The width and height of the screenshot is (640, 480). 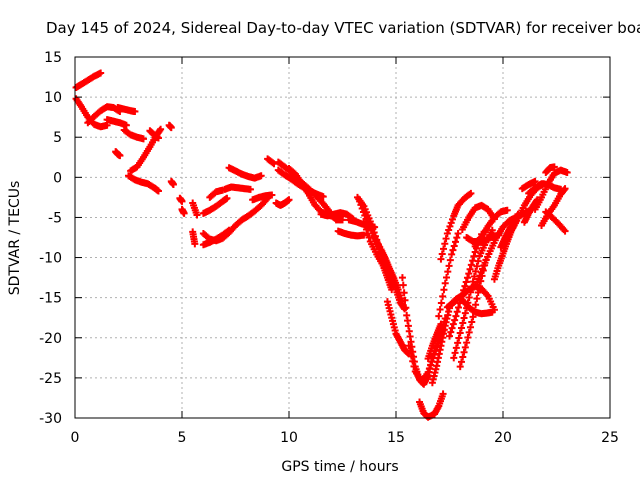 What do you see at coordinates (53, 98) in the screenshot?
I see `y-tick-label: 10` at bounding box center [53, 98].